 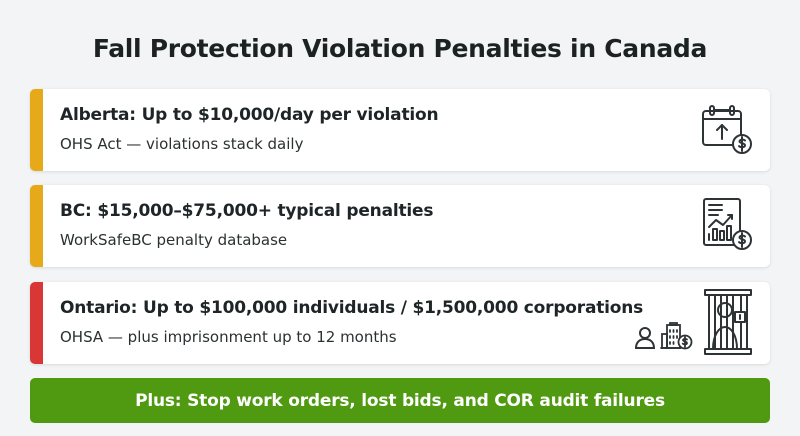 I want to click on building-dollar-icon, so click(x=677, y=336).